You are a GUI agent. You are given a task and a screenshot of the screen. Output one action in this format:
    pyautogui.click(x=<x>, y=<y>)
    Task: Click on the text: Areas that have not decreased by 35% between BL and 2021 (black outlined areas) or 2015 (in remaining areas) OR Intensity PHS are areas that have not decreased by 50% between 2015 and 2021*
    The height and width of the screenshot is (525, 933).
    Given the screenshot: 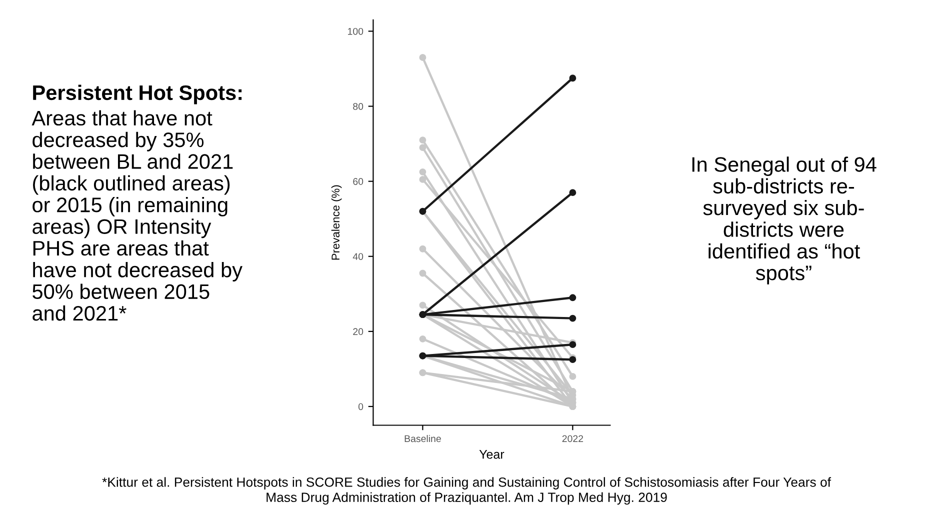 What is the action you would take?
    pyautogui.click(x=137, y=215)
    